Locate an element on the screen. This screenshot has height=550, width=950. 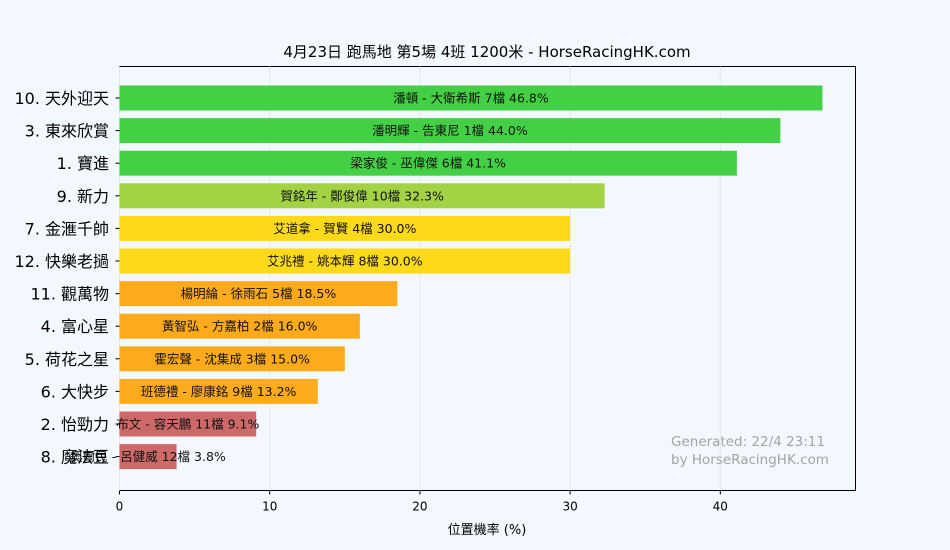
category-label: 10. 天外迎天 is located at coordinates (61, 98).